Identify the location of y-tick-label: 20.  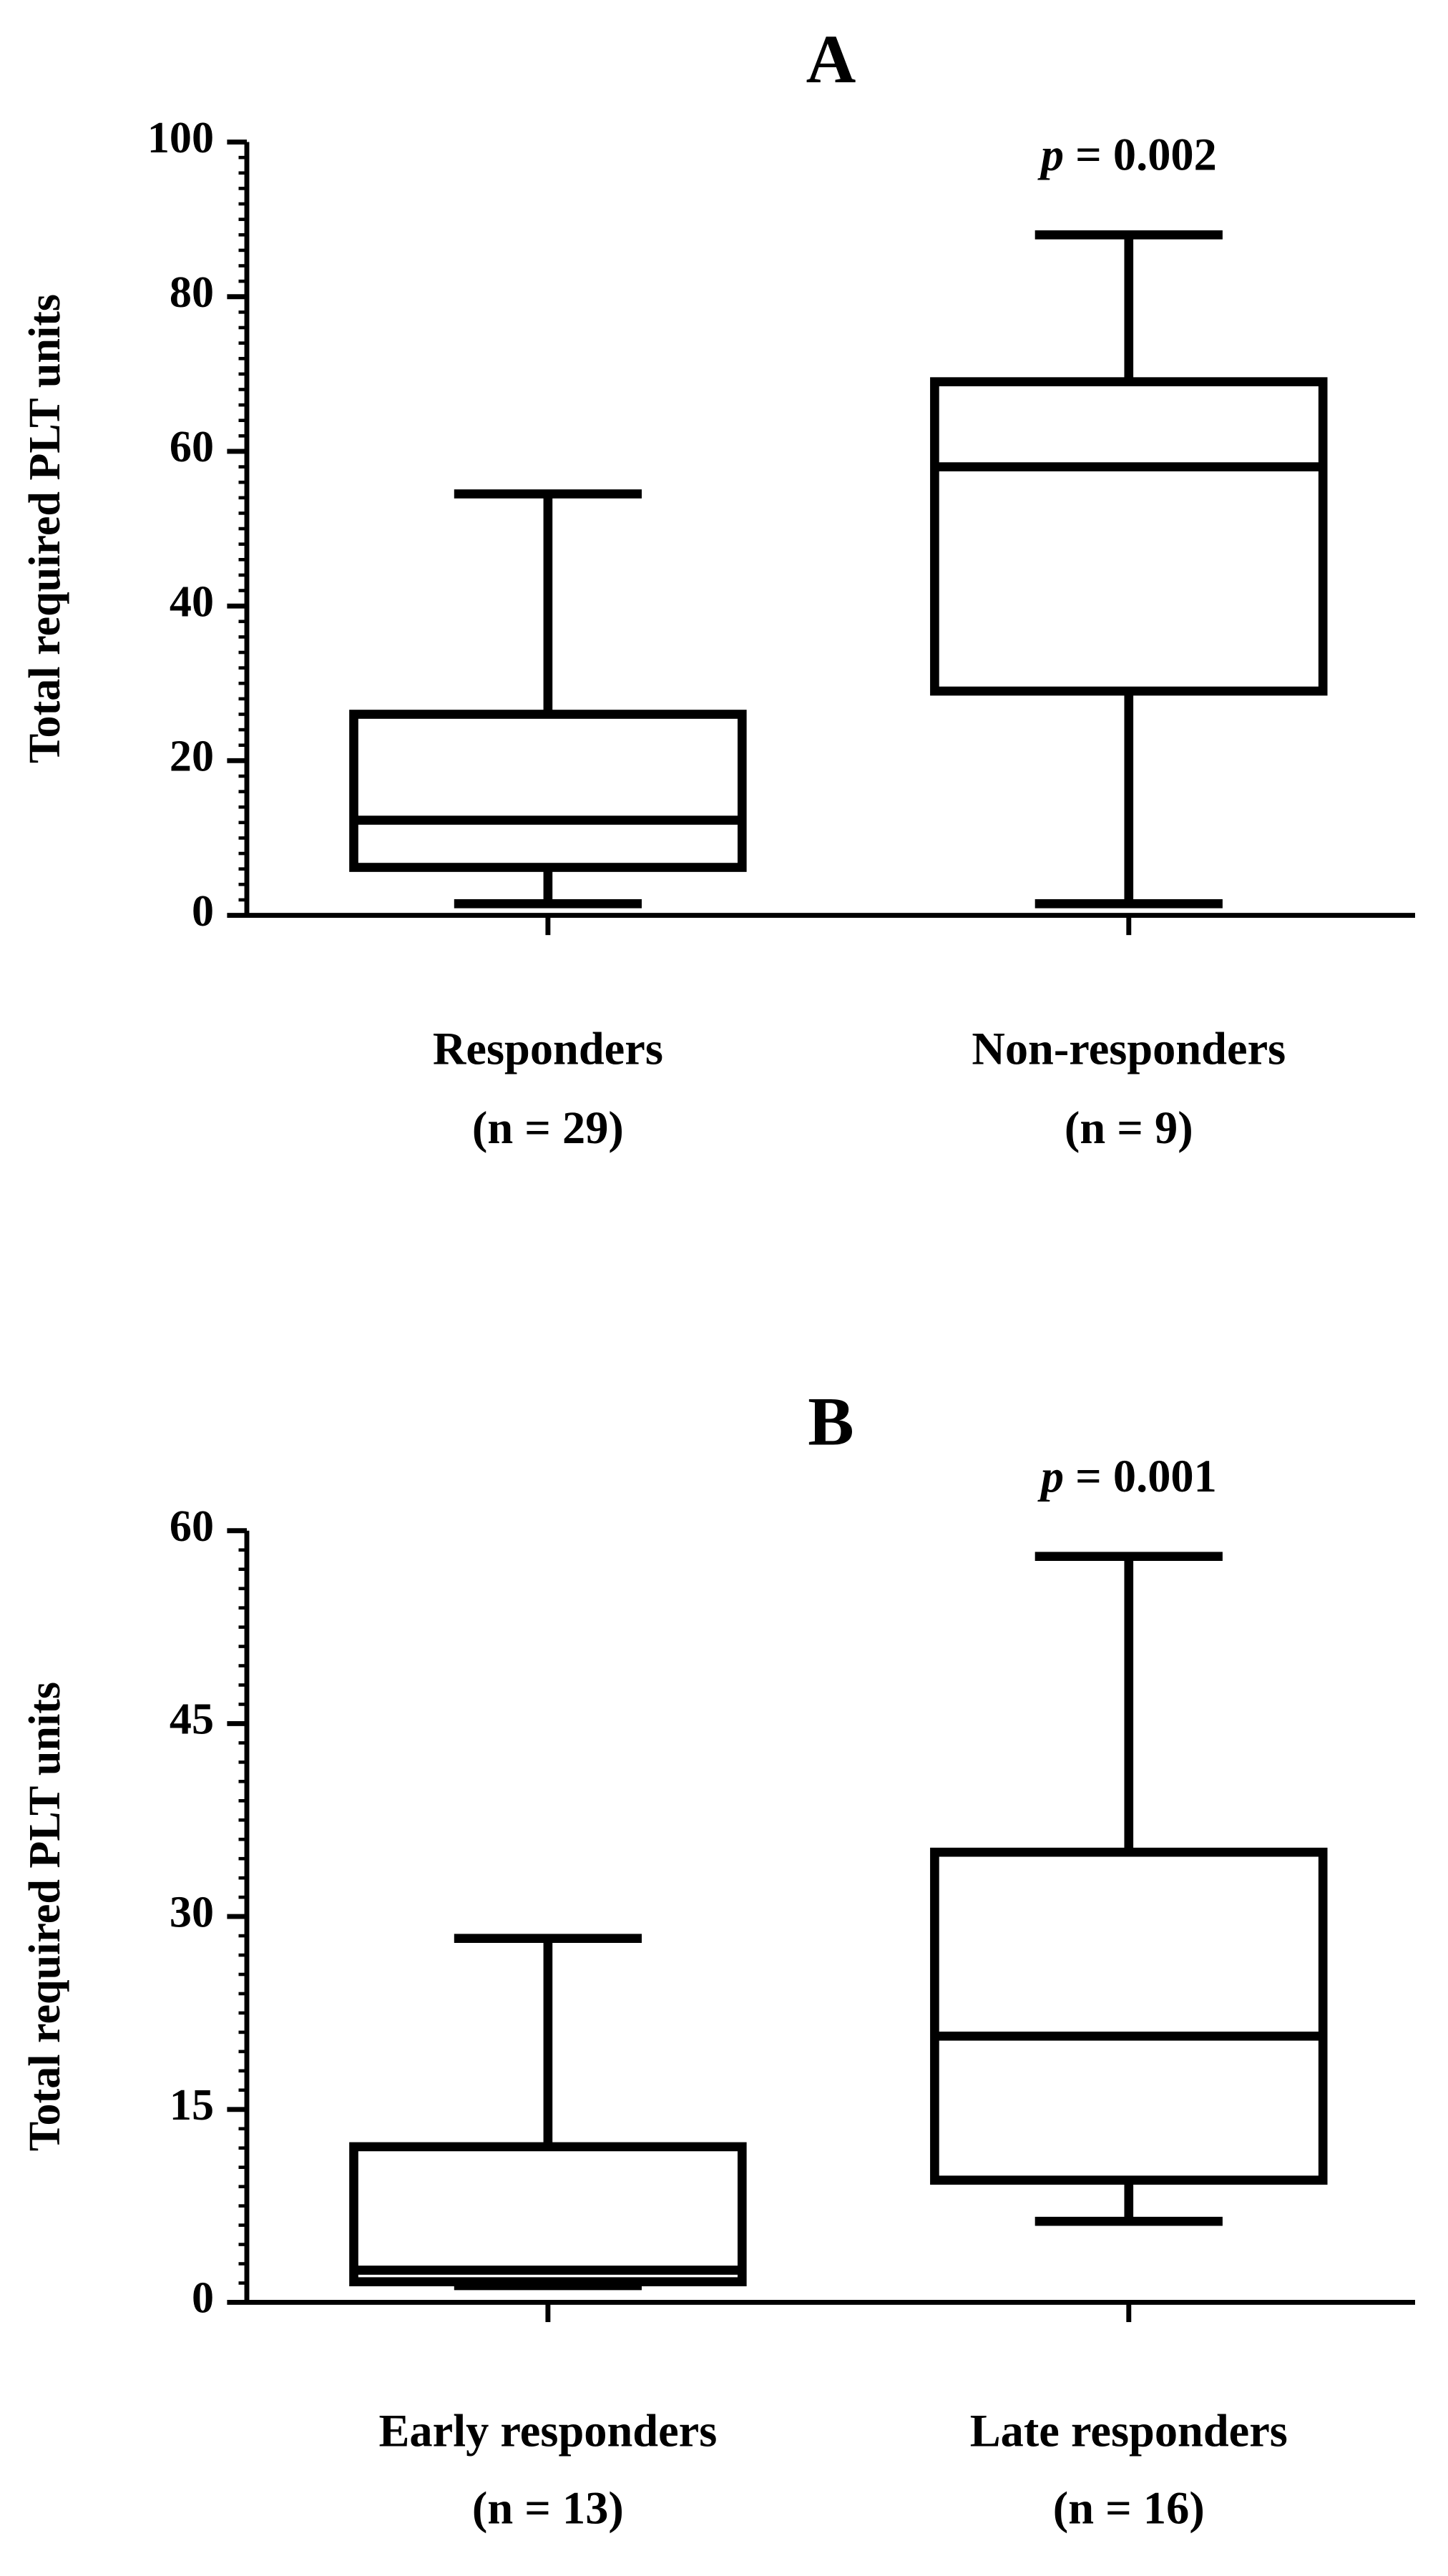
(192, 757).